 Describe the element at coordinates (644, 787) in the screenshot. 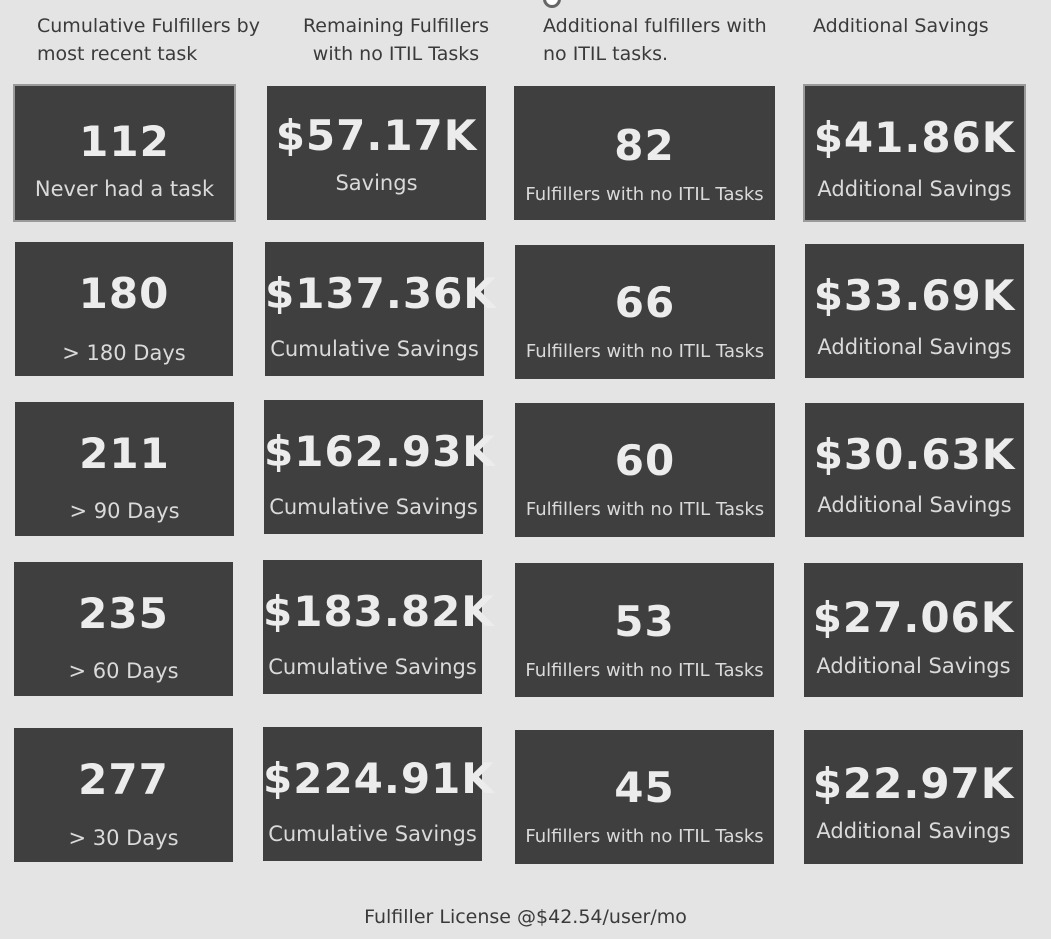

I see `card-value: 45` at that location.